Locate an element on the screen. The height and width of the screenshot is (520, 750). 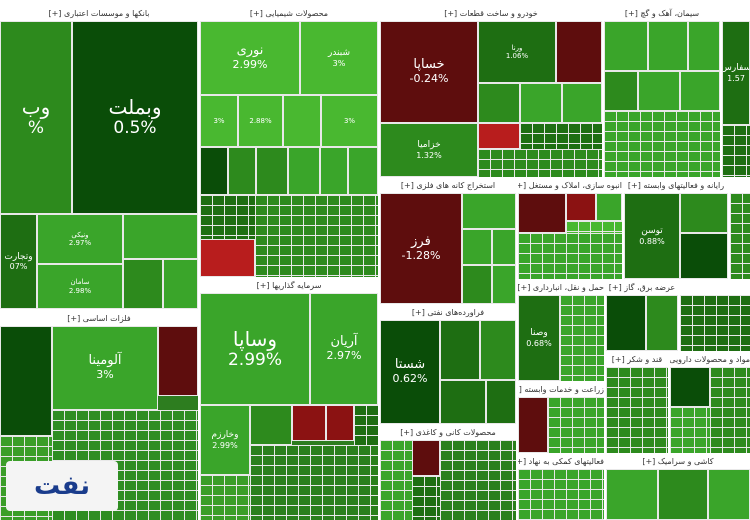
stock-tile: سفارس 1.57 is located at coordinates (736, 73).